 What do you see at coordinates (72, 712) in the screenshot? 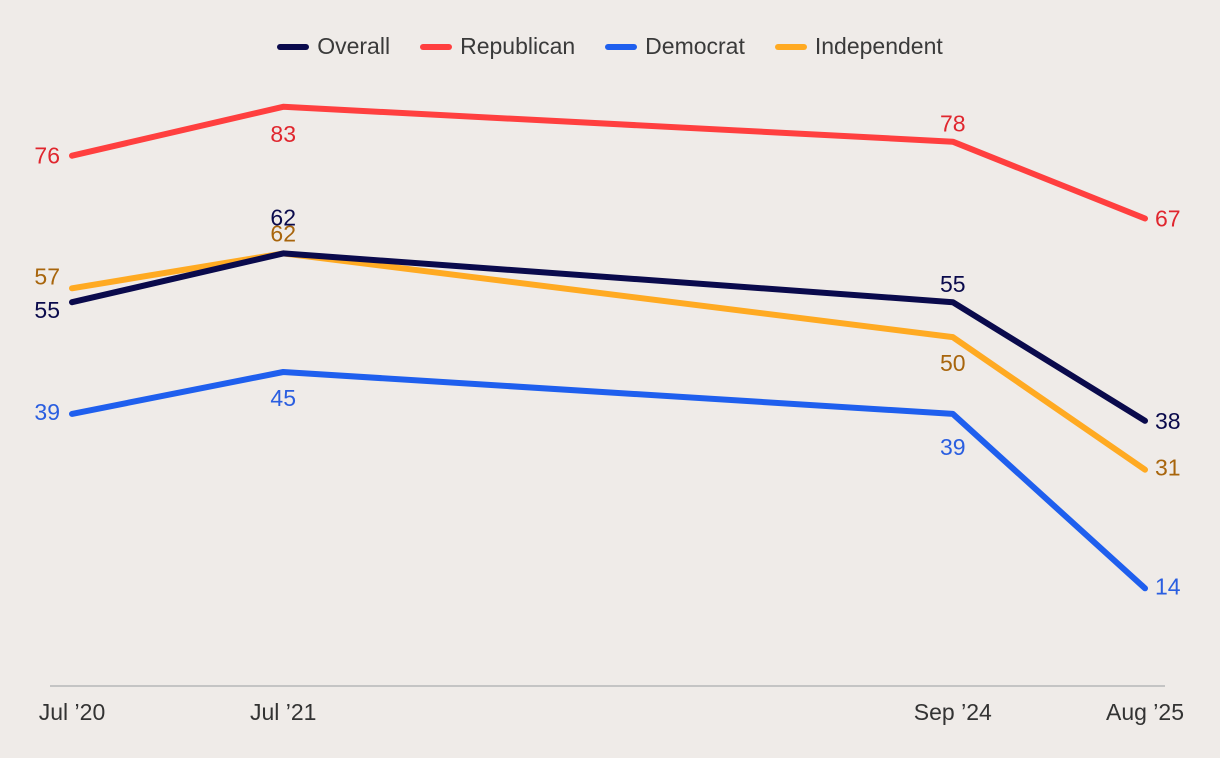
I see `x-tick-label: Jul ’20` at bounding box center [72, 712].